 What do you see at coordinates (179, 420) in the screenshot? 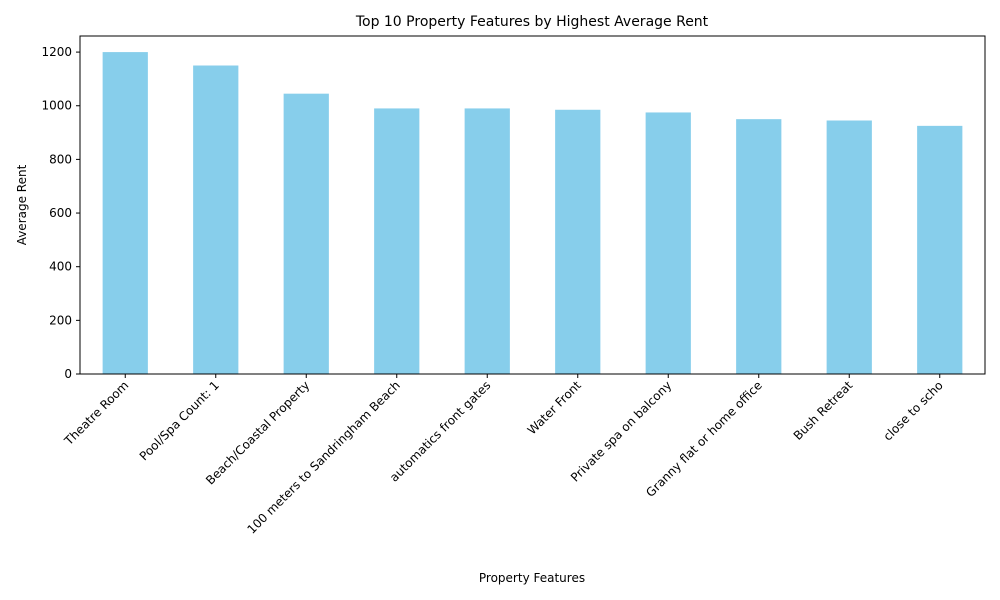
I see `x-tick-label: Pool/Spa Count: 1` at bounding box center [179, 420].